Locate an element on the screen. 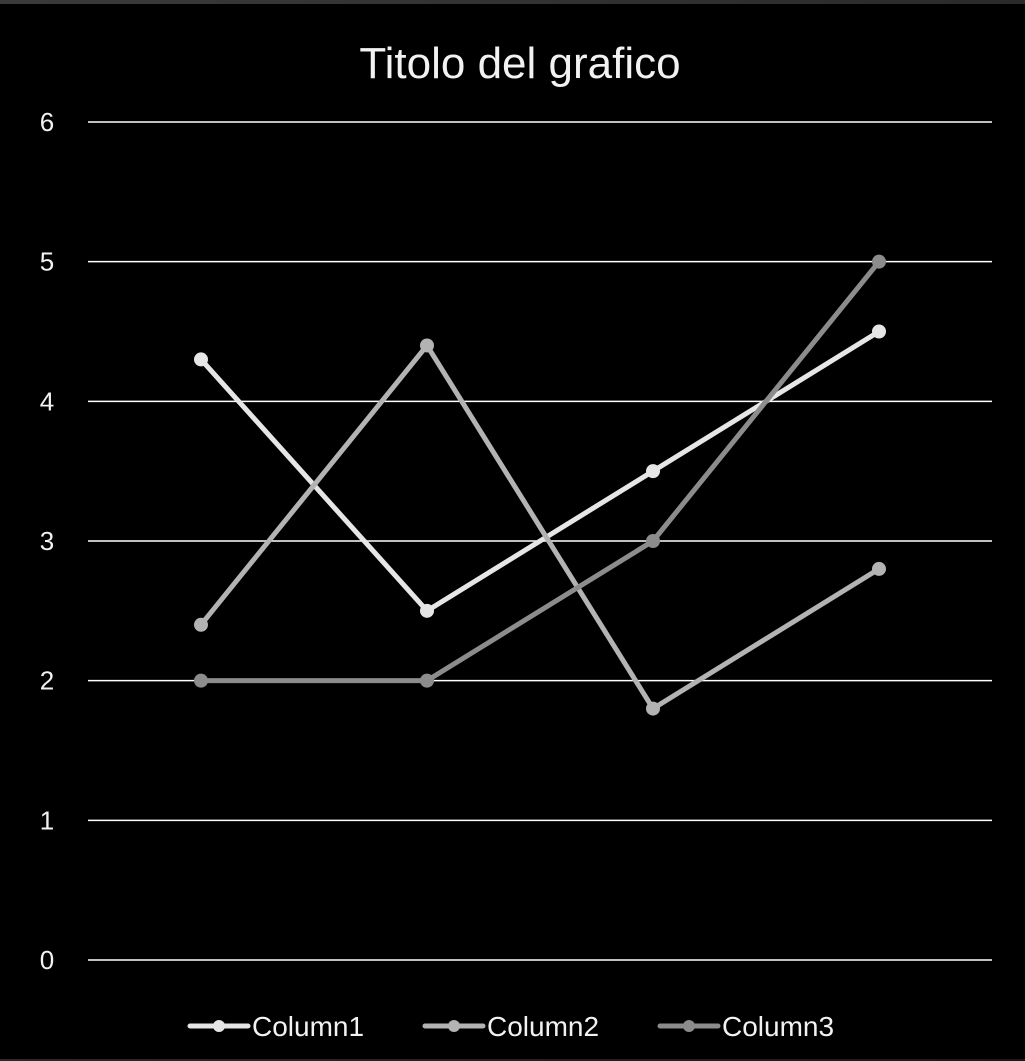  legend-label: Column3 is located at coordinates (778, 1026).